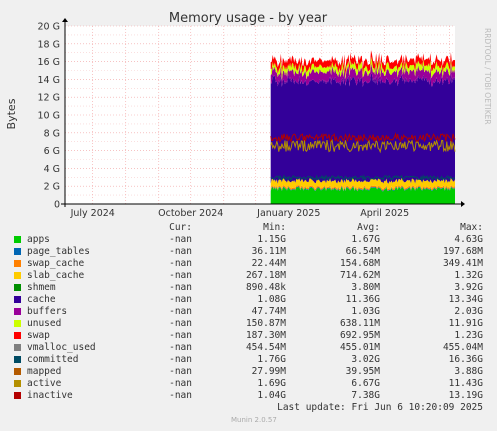  What do you see at coordinates (471, 227) in the screenshot?
I see `col-max-header: Max:` at bounding box center [471, 227].